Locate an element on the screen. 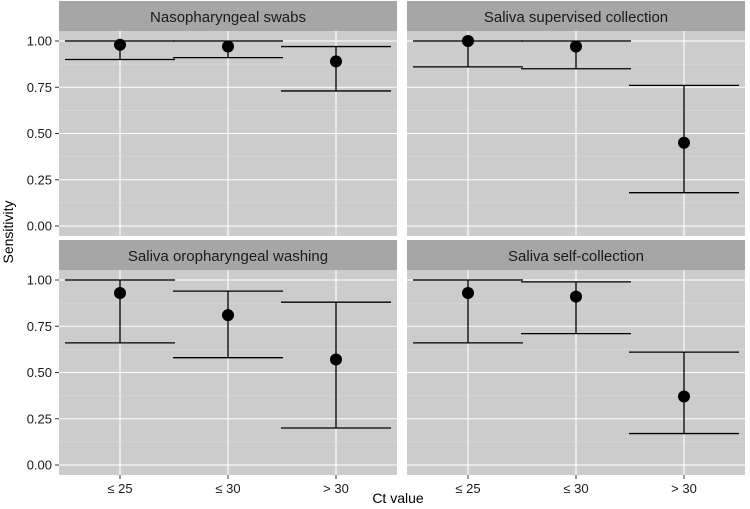 Image resolution: width=750 pixels, height=509 pixels. x-axis-title: Ct value is located at coordinates (398, 498).